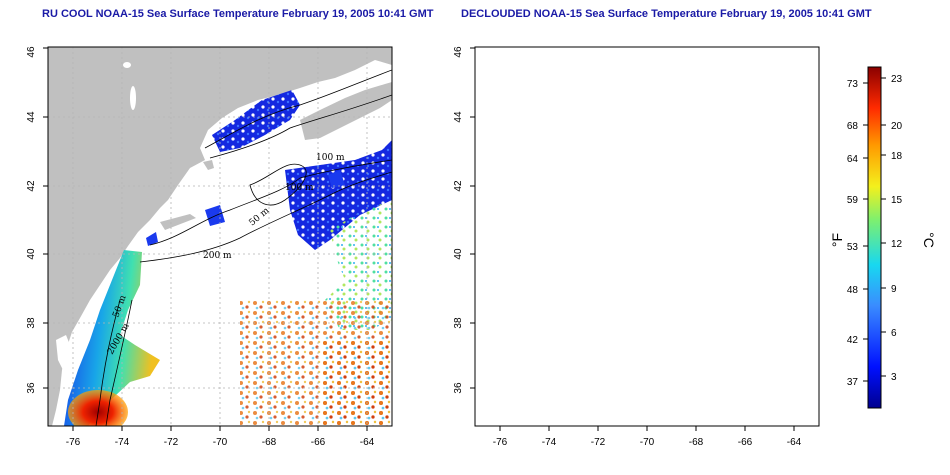  Describe the element at coordinates (853, 84) in the screenshot. I see `fahrenheit-tick: 73` at that location.